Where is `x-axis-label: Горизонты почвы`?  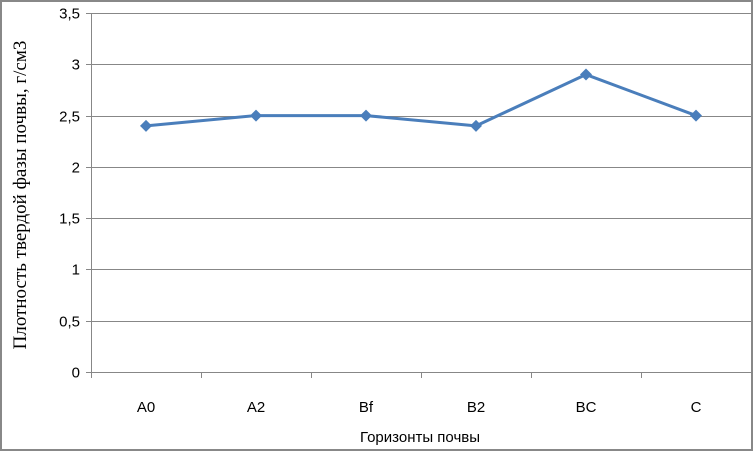 x-axis-label: Горизонты почвы is located at coordinates (420, 437).